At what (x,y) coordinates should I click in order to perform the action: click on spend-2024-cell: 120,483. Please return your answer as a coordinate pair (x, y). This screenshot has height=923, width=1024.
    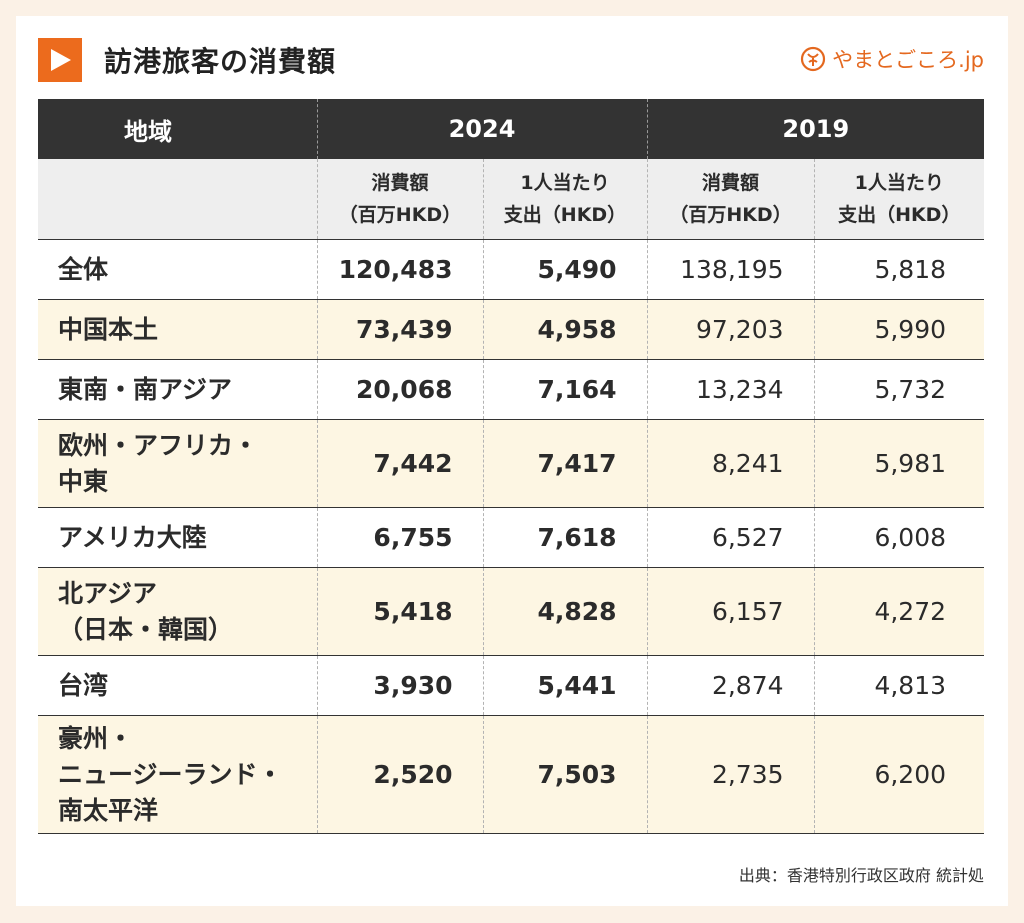
    Looking at the image, I should click on (399, 269).